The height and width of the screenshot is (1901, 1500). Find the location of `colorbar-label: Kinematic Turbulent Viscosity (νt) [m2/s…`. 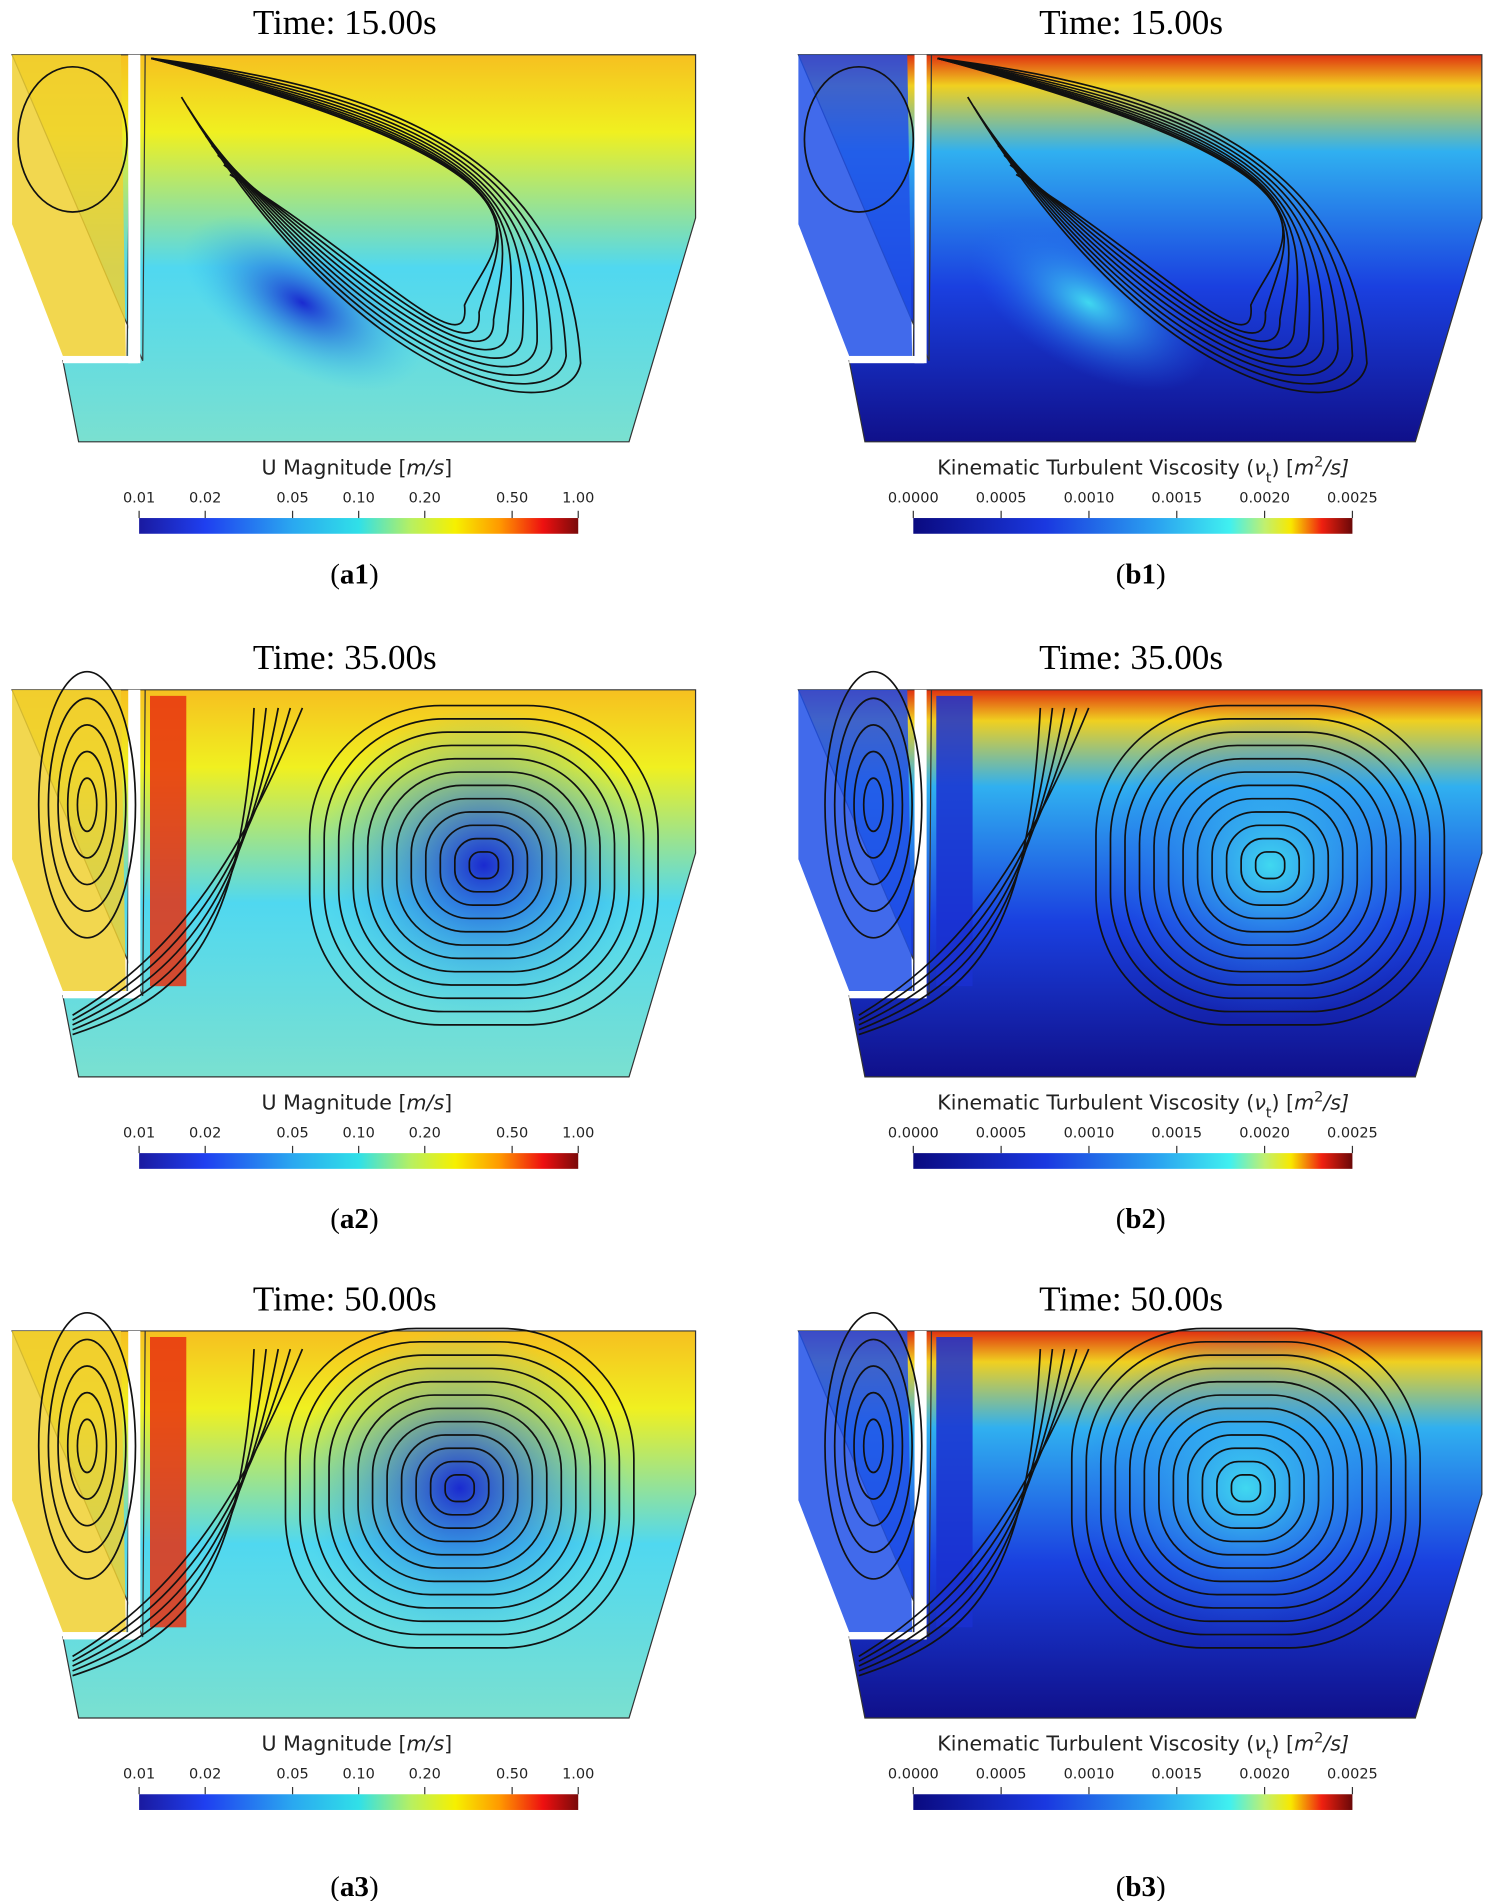

colorbar-label: Kinematic Turbulent Viscosity (νt) [m2/s… is located at coordinates (1143, 1747).